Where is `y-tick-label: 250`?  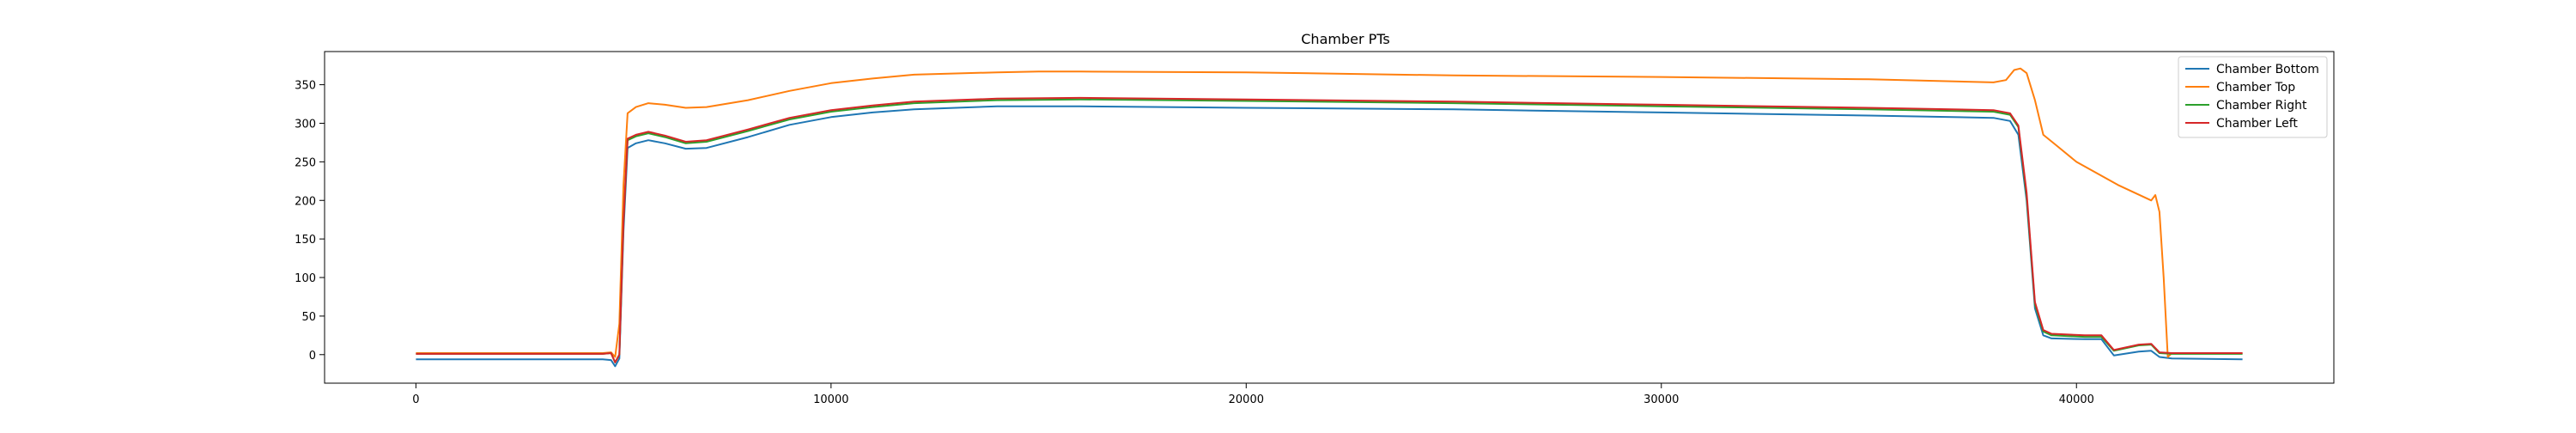 y-tick-label: 250 is located at coordinates (305, 162).